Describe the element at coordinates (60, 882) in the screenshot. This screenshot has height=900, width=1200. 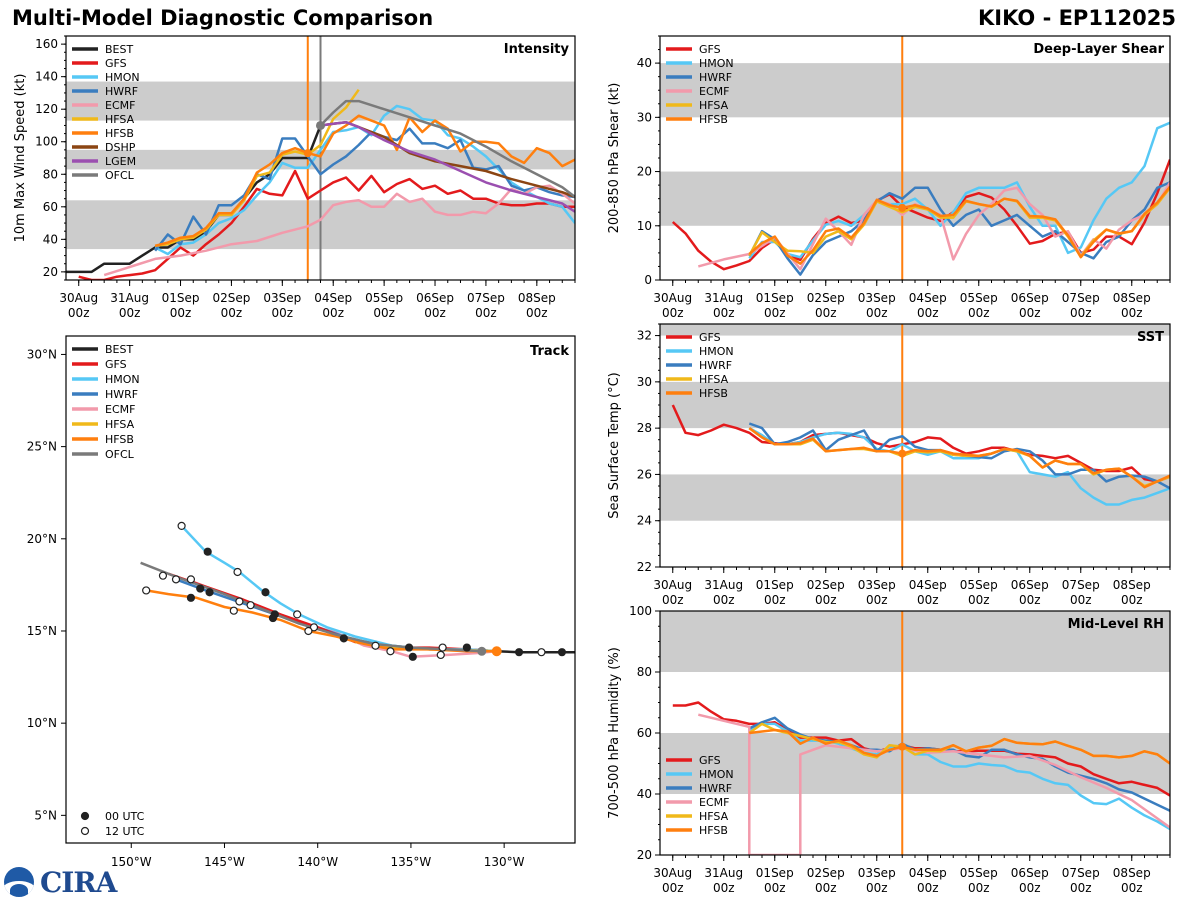
I see `cira-logo: CIRA` at that location.